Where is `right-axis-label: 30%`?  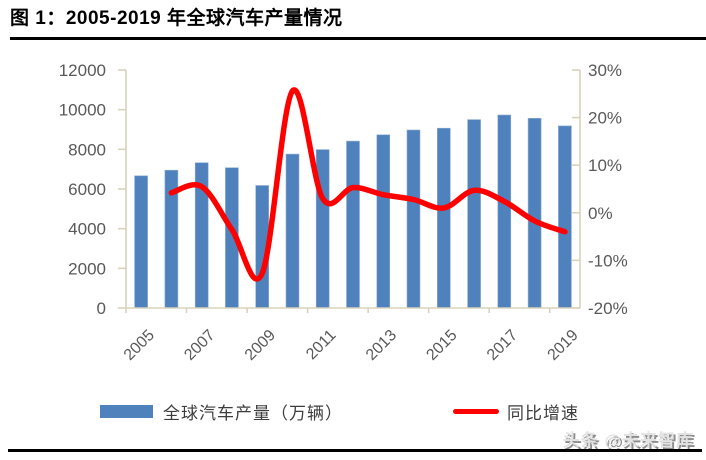 right-axis-label: 30% is located at coordinates (605, 70).